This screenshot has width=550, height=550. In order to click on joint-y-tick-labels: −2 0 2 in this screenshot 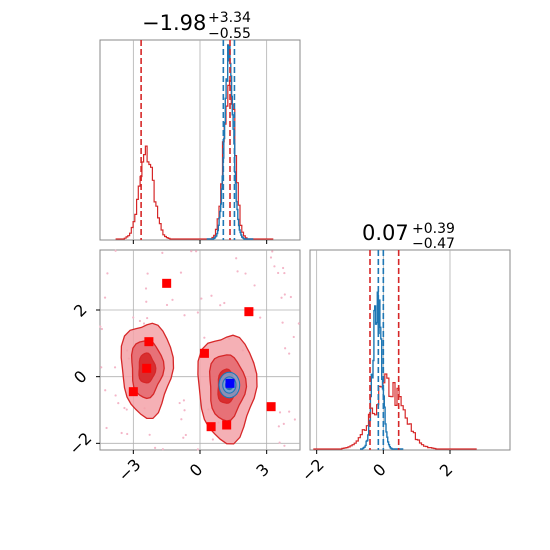, I will do `click(80, 379)`.